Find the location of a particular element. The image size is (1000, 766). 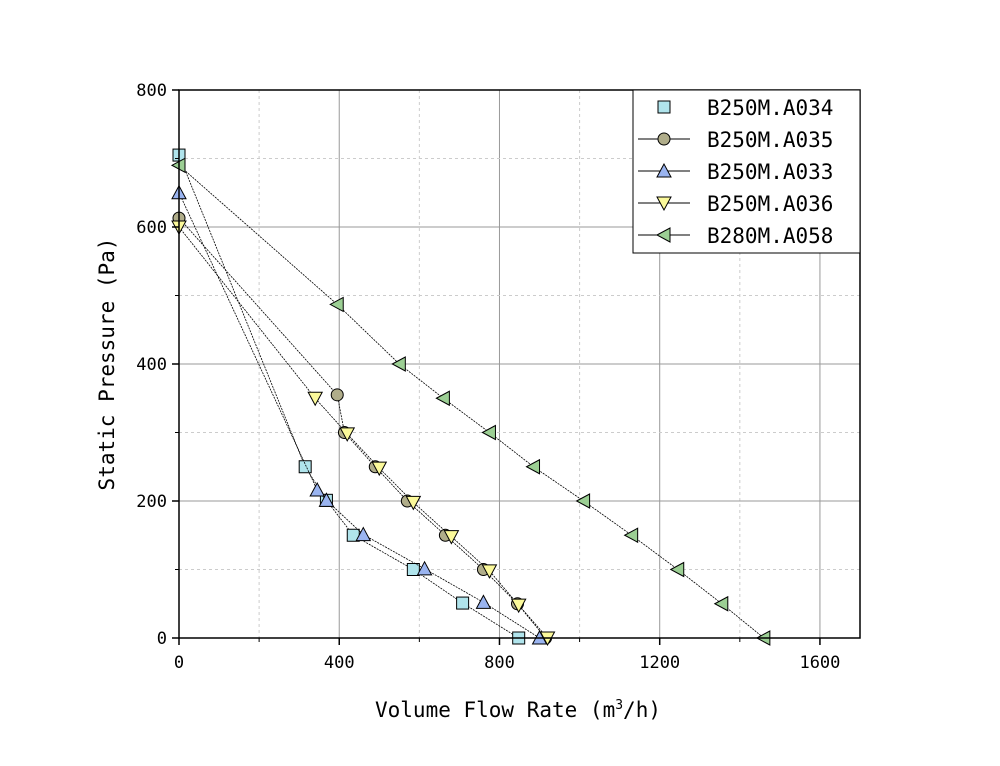

legend-label: B250M.A035 is located at coordinates (770, 140).